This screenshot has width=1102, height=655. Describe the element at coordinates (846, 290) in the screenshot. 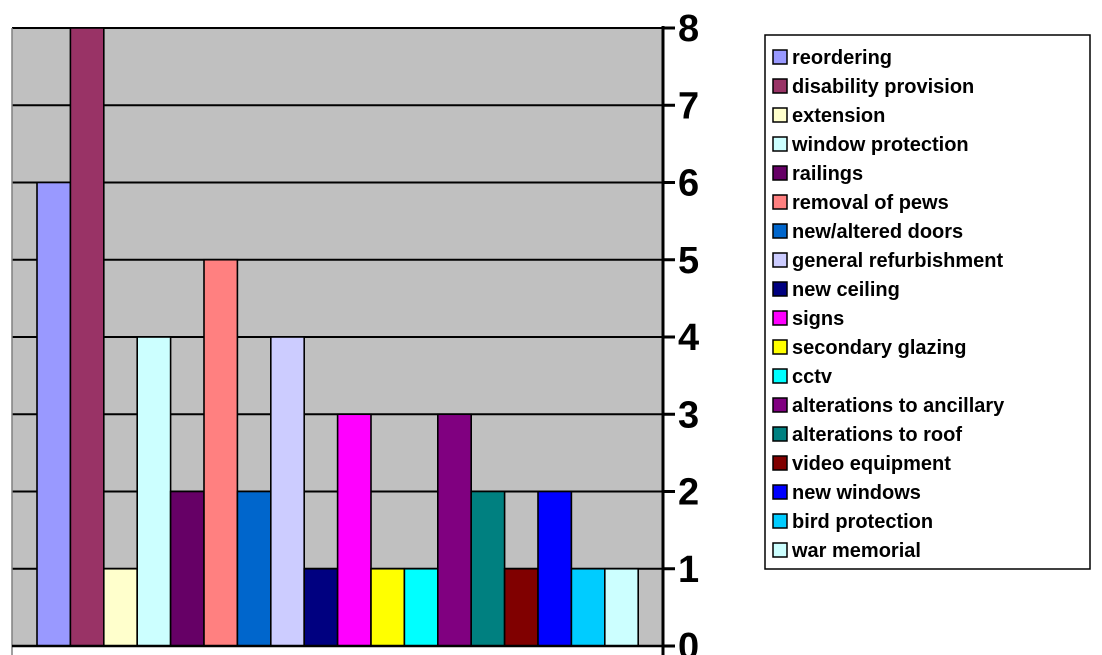

I see `legend-label: new ceiling` at that location.